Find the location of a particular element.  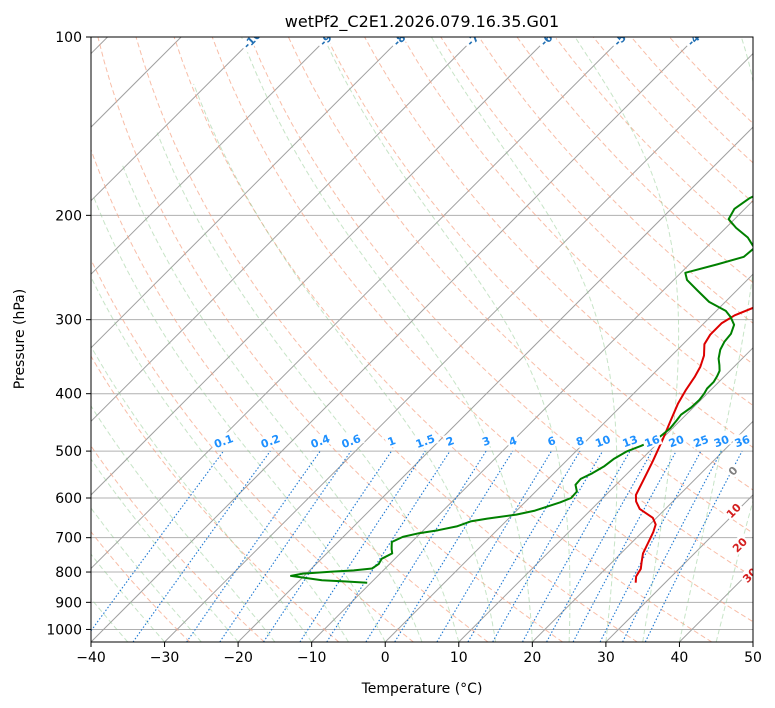

mixing-ratio-label: 16 is located at coordinates (652, 440).